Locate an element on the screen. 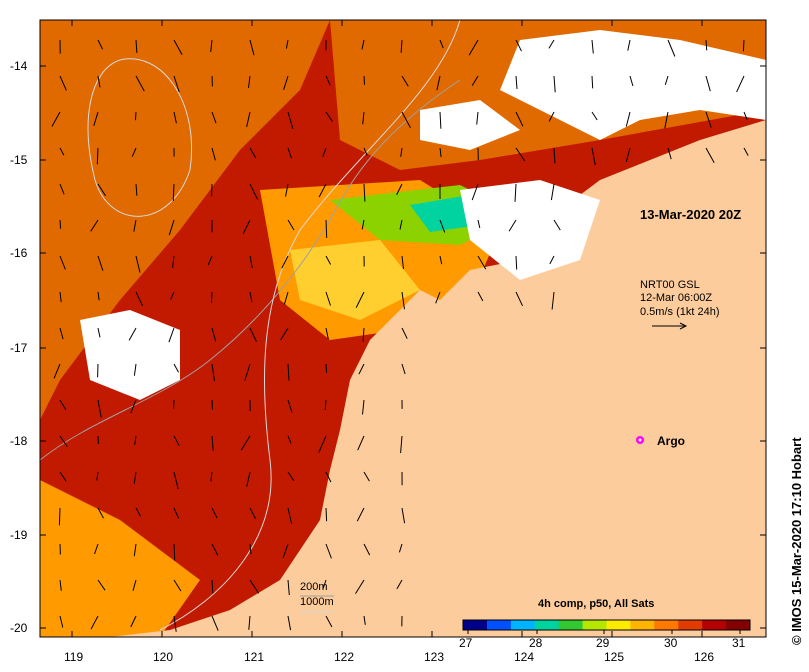  y-tick-label: -20 is located at coordinates (19, 628).